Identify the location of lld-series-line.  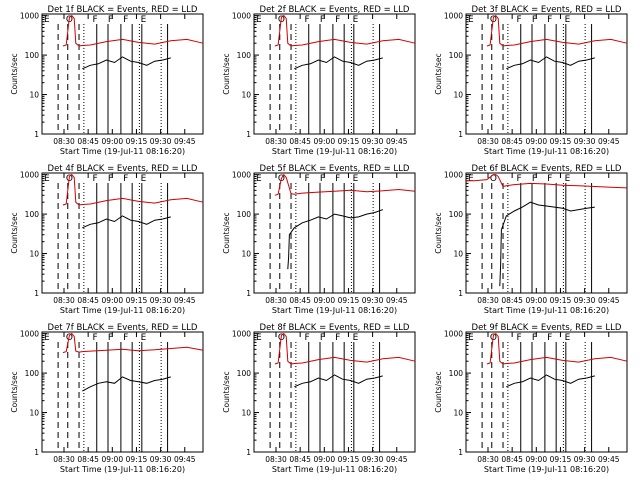
(547, 181).